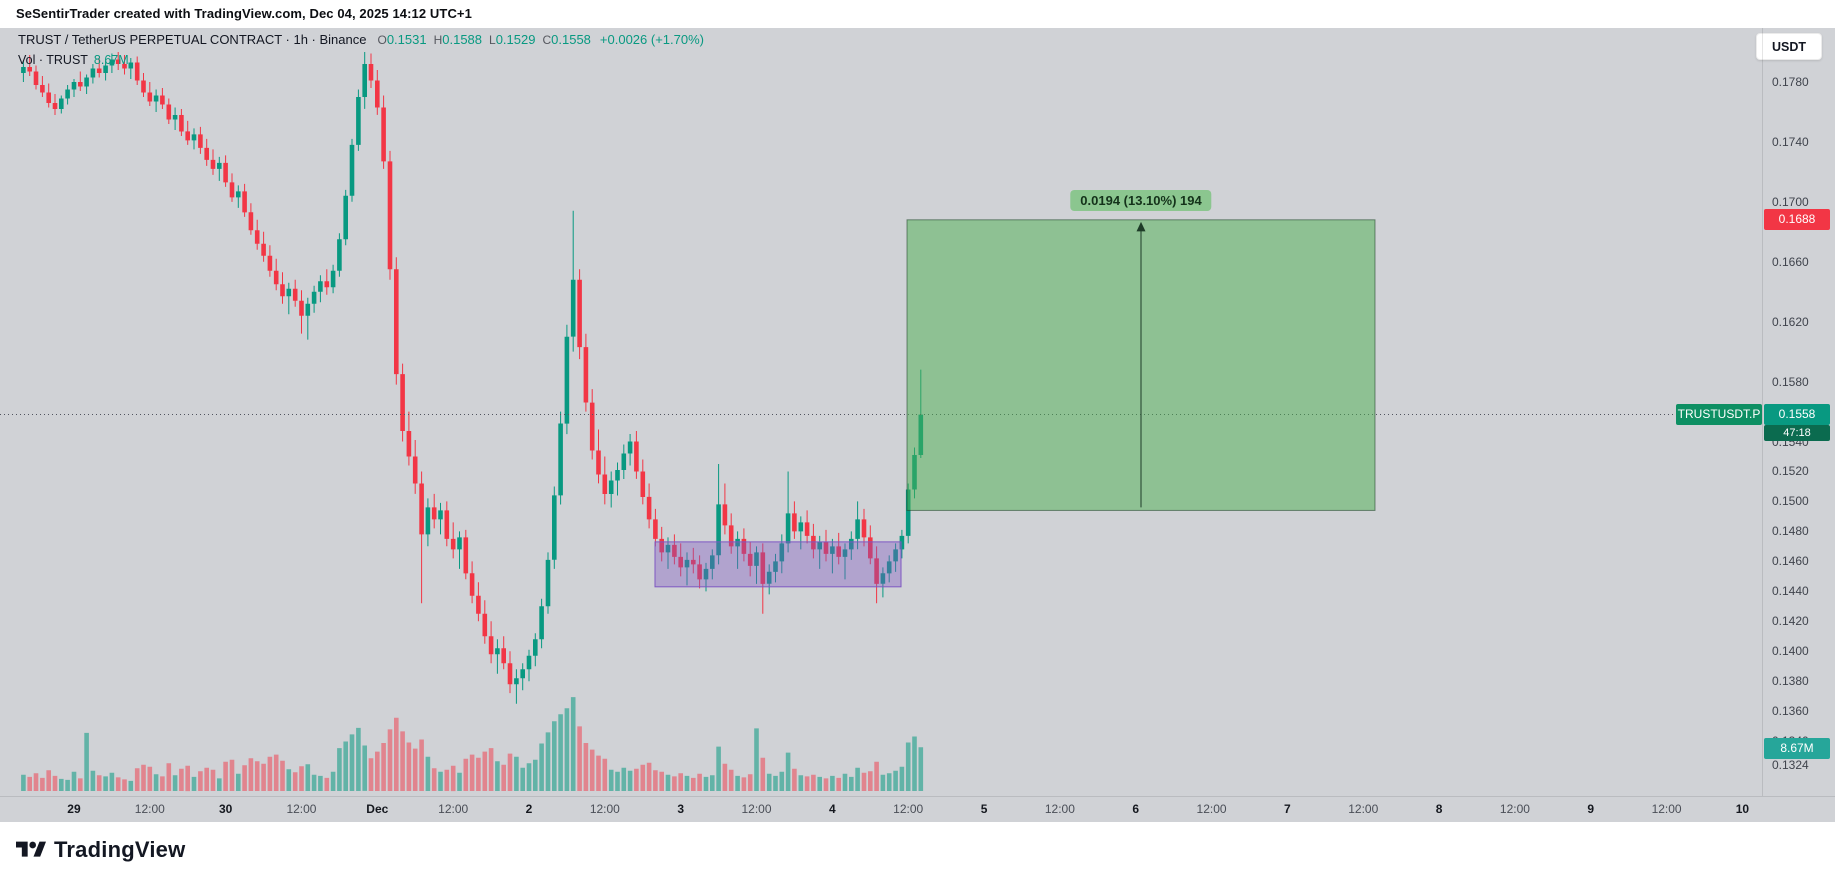 The image size is (1835, 883). What do you see at coordinates (1790, 765) in the screenshot?
I see `price-tick-label: 0.1324` at bounding box center [1790, 765].